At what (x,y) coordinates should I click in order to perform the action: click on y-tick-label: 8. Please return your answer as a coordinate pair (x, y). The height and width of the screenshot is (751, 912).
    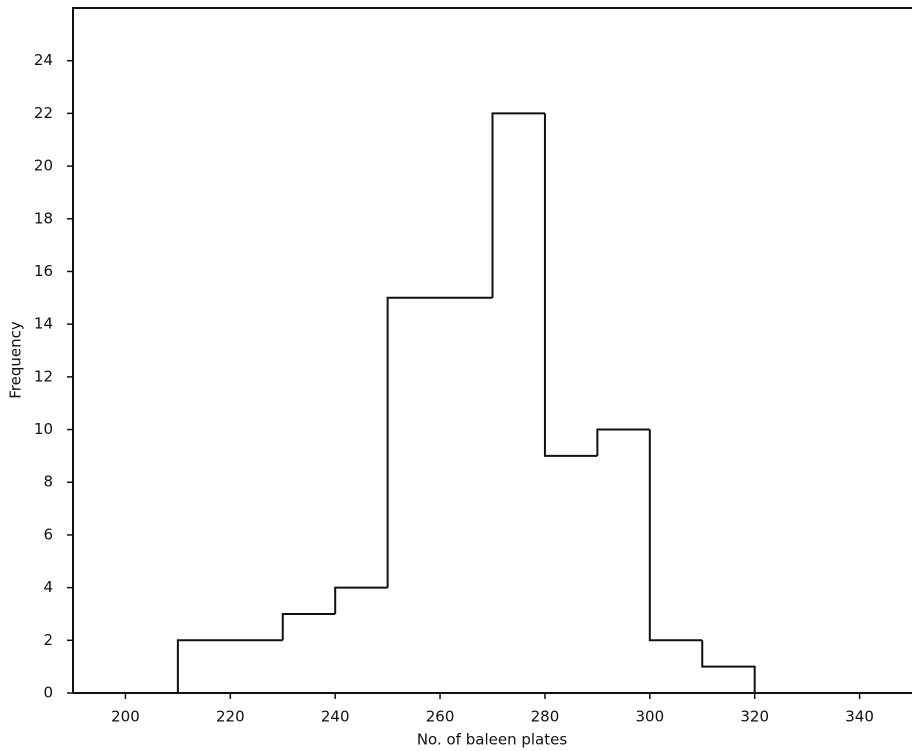
    Looking at the image, I should click on (48, 482).